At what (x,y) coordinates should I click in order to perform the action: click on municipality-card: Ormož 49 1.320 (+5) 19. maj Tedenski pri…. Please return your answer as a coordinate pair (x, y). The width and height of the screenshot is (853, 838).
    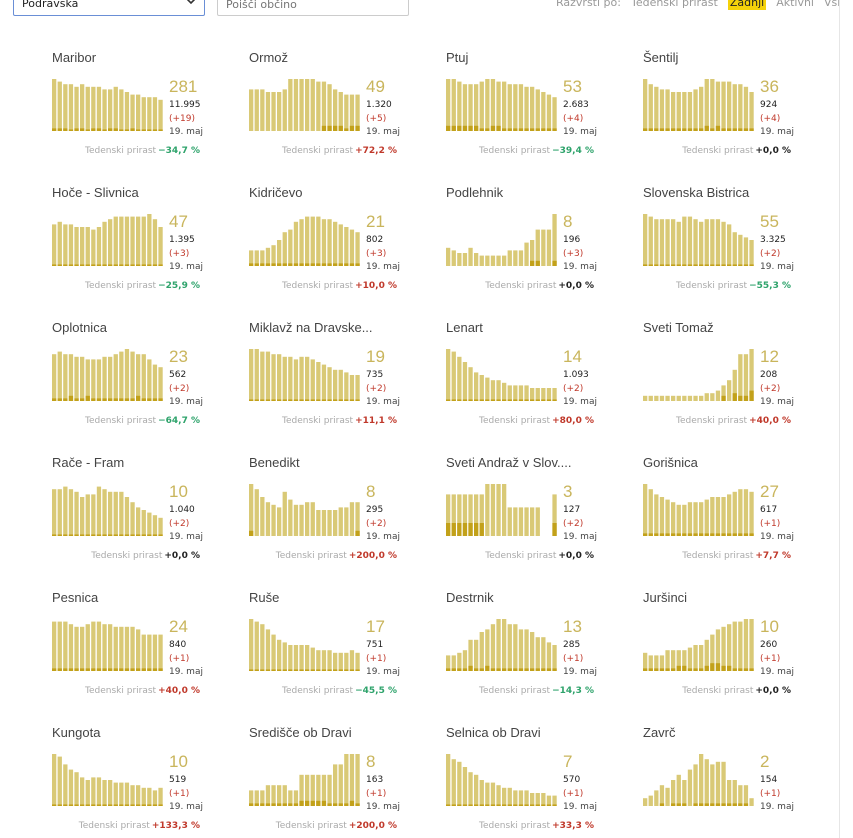
    Looking at the image, I should click on (334, 117).